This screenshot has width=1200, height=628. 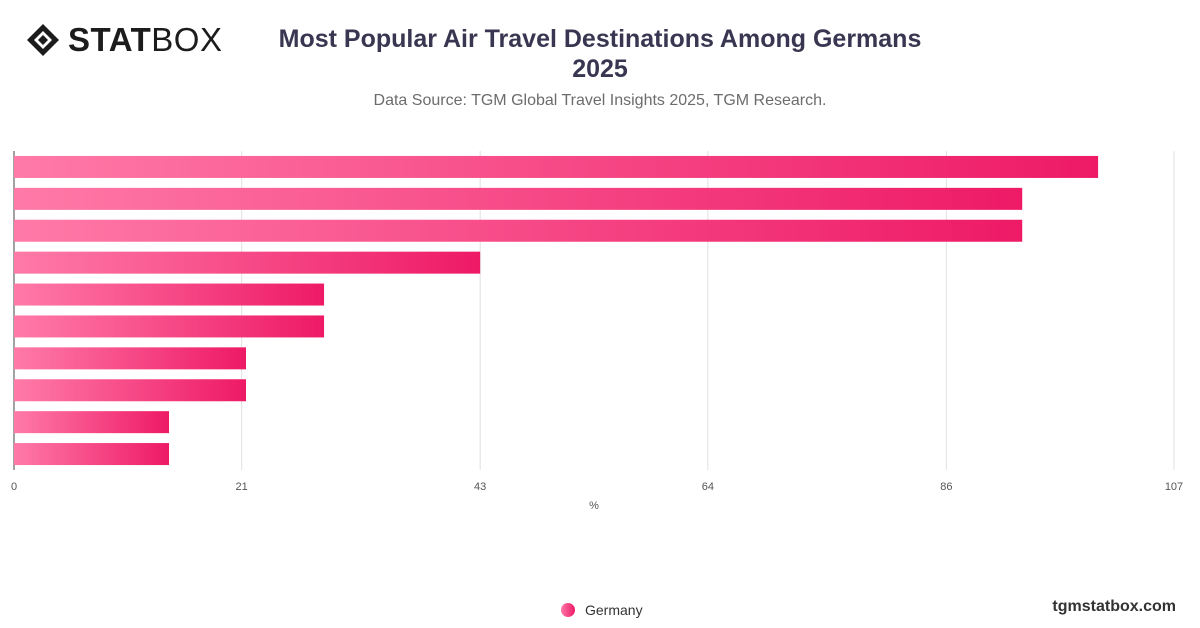 I want to click on x-axis-label: %, so click(x=594, y=506).